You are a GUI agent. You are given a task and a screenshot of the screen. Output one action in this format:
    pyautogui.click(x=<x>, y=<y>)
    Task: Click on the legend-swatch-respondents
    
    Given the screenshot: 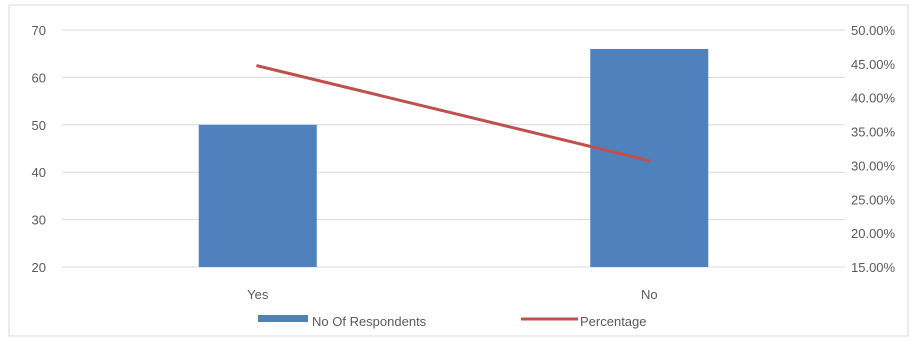 What is the action you would take?
    pyautogui.click(x=283, y=318)
    